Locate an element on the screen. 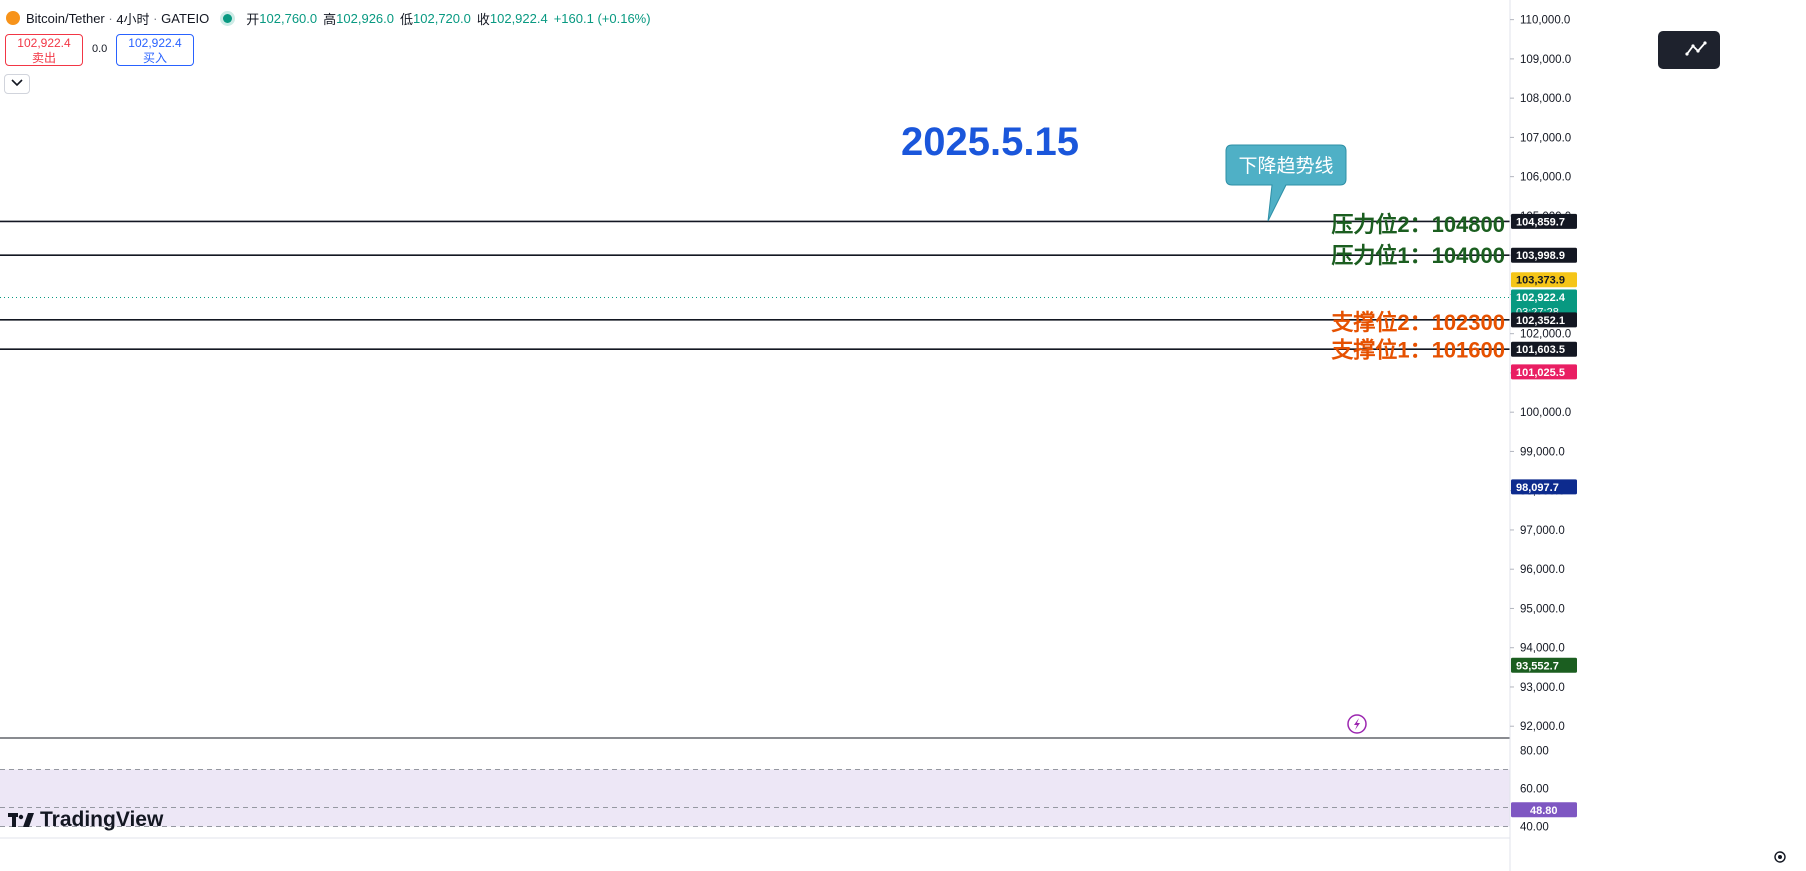  price-tag-label: 103,373.9 is located at coordinates (1540, 281).